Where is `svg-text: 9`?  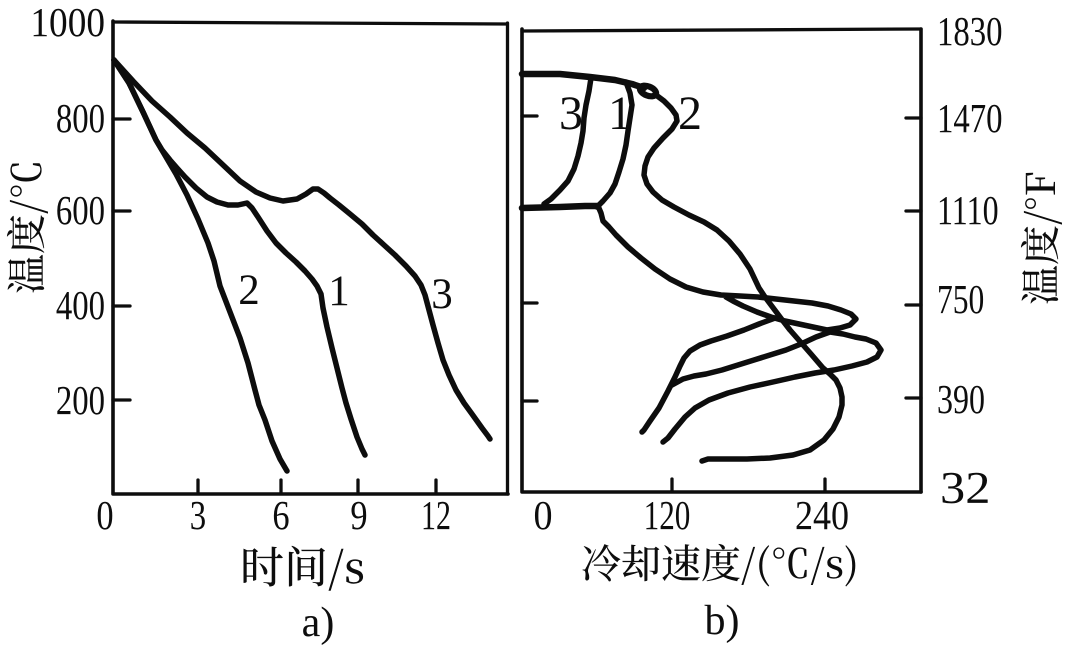
svg-text: 9 is located at coordinates (358, 515).